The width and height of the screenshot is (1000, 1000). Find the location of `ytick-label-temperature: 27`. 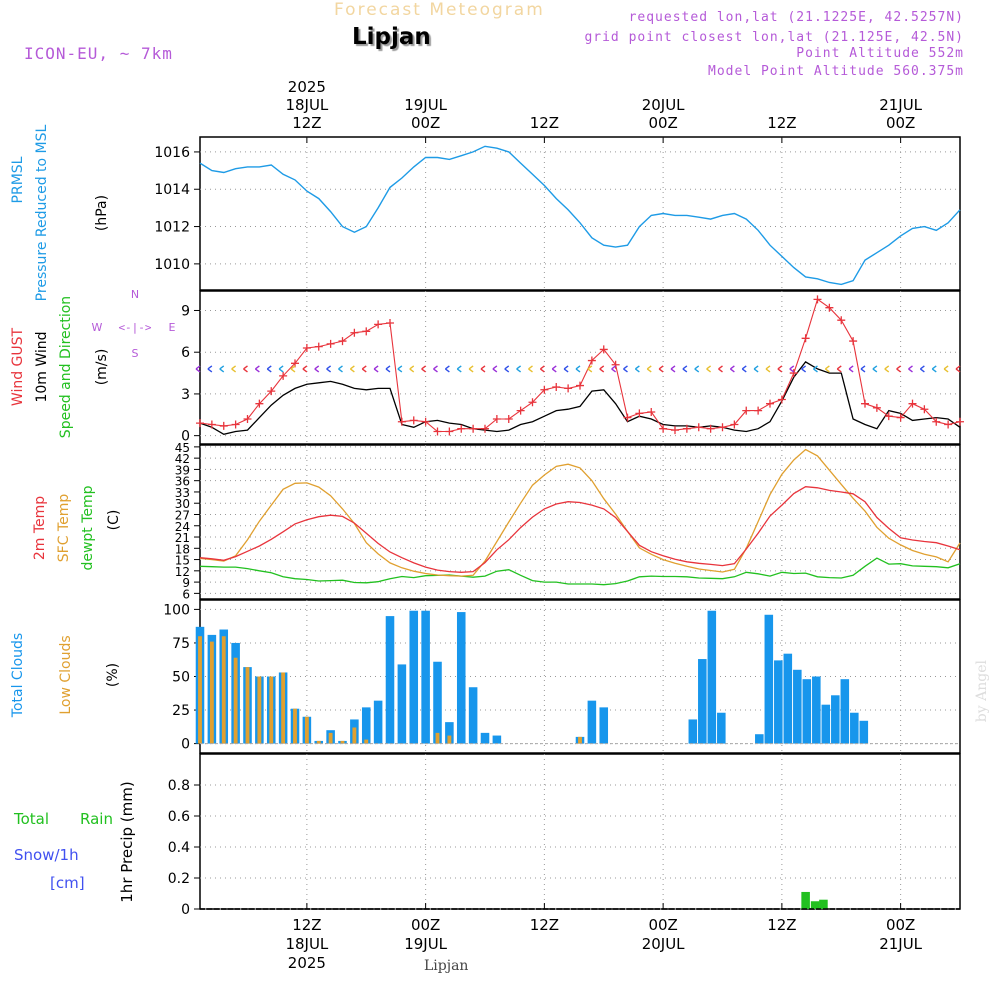

ytick-label-temperature: 27 is located at coordinates (182, 515).